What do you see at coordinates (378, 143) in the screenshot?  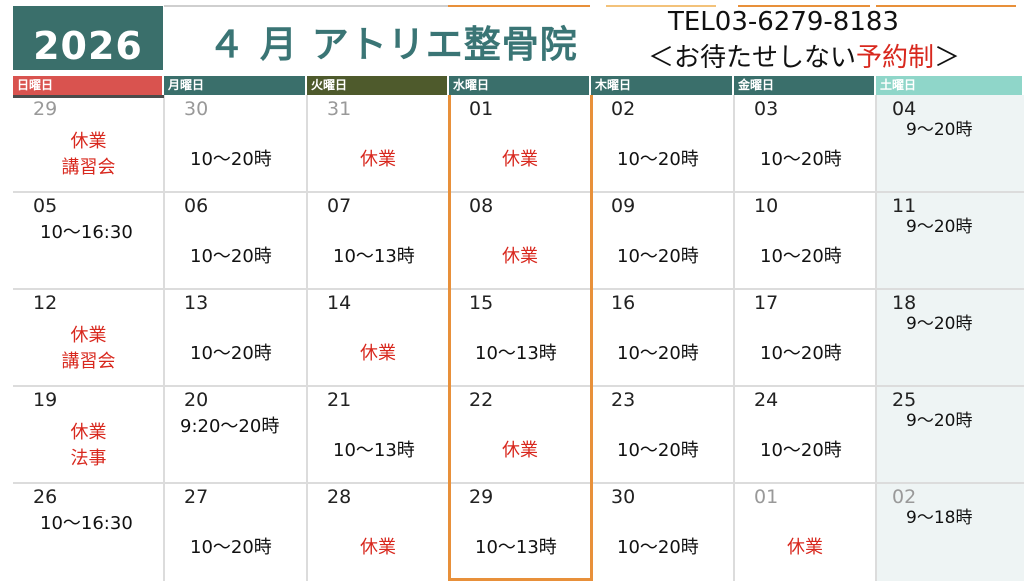 I see `calendar-day: 31 休業` at bounding box center [378, 143].